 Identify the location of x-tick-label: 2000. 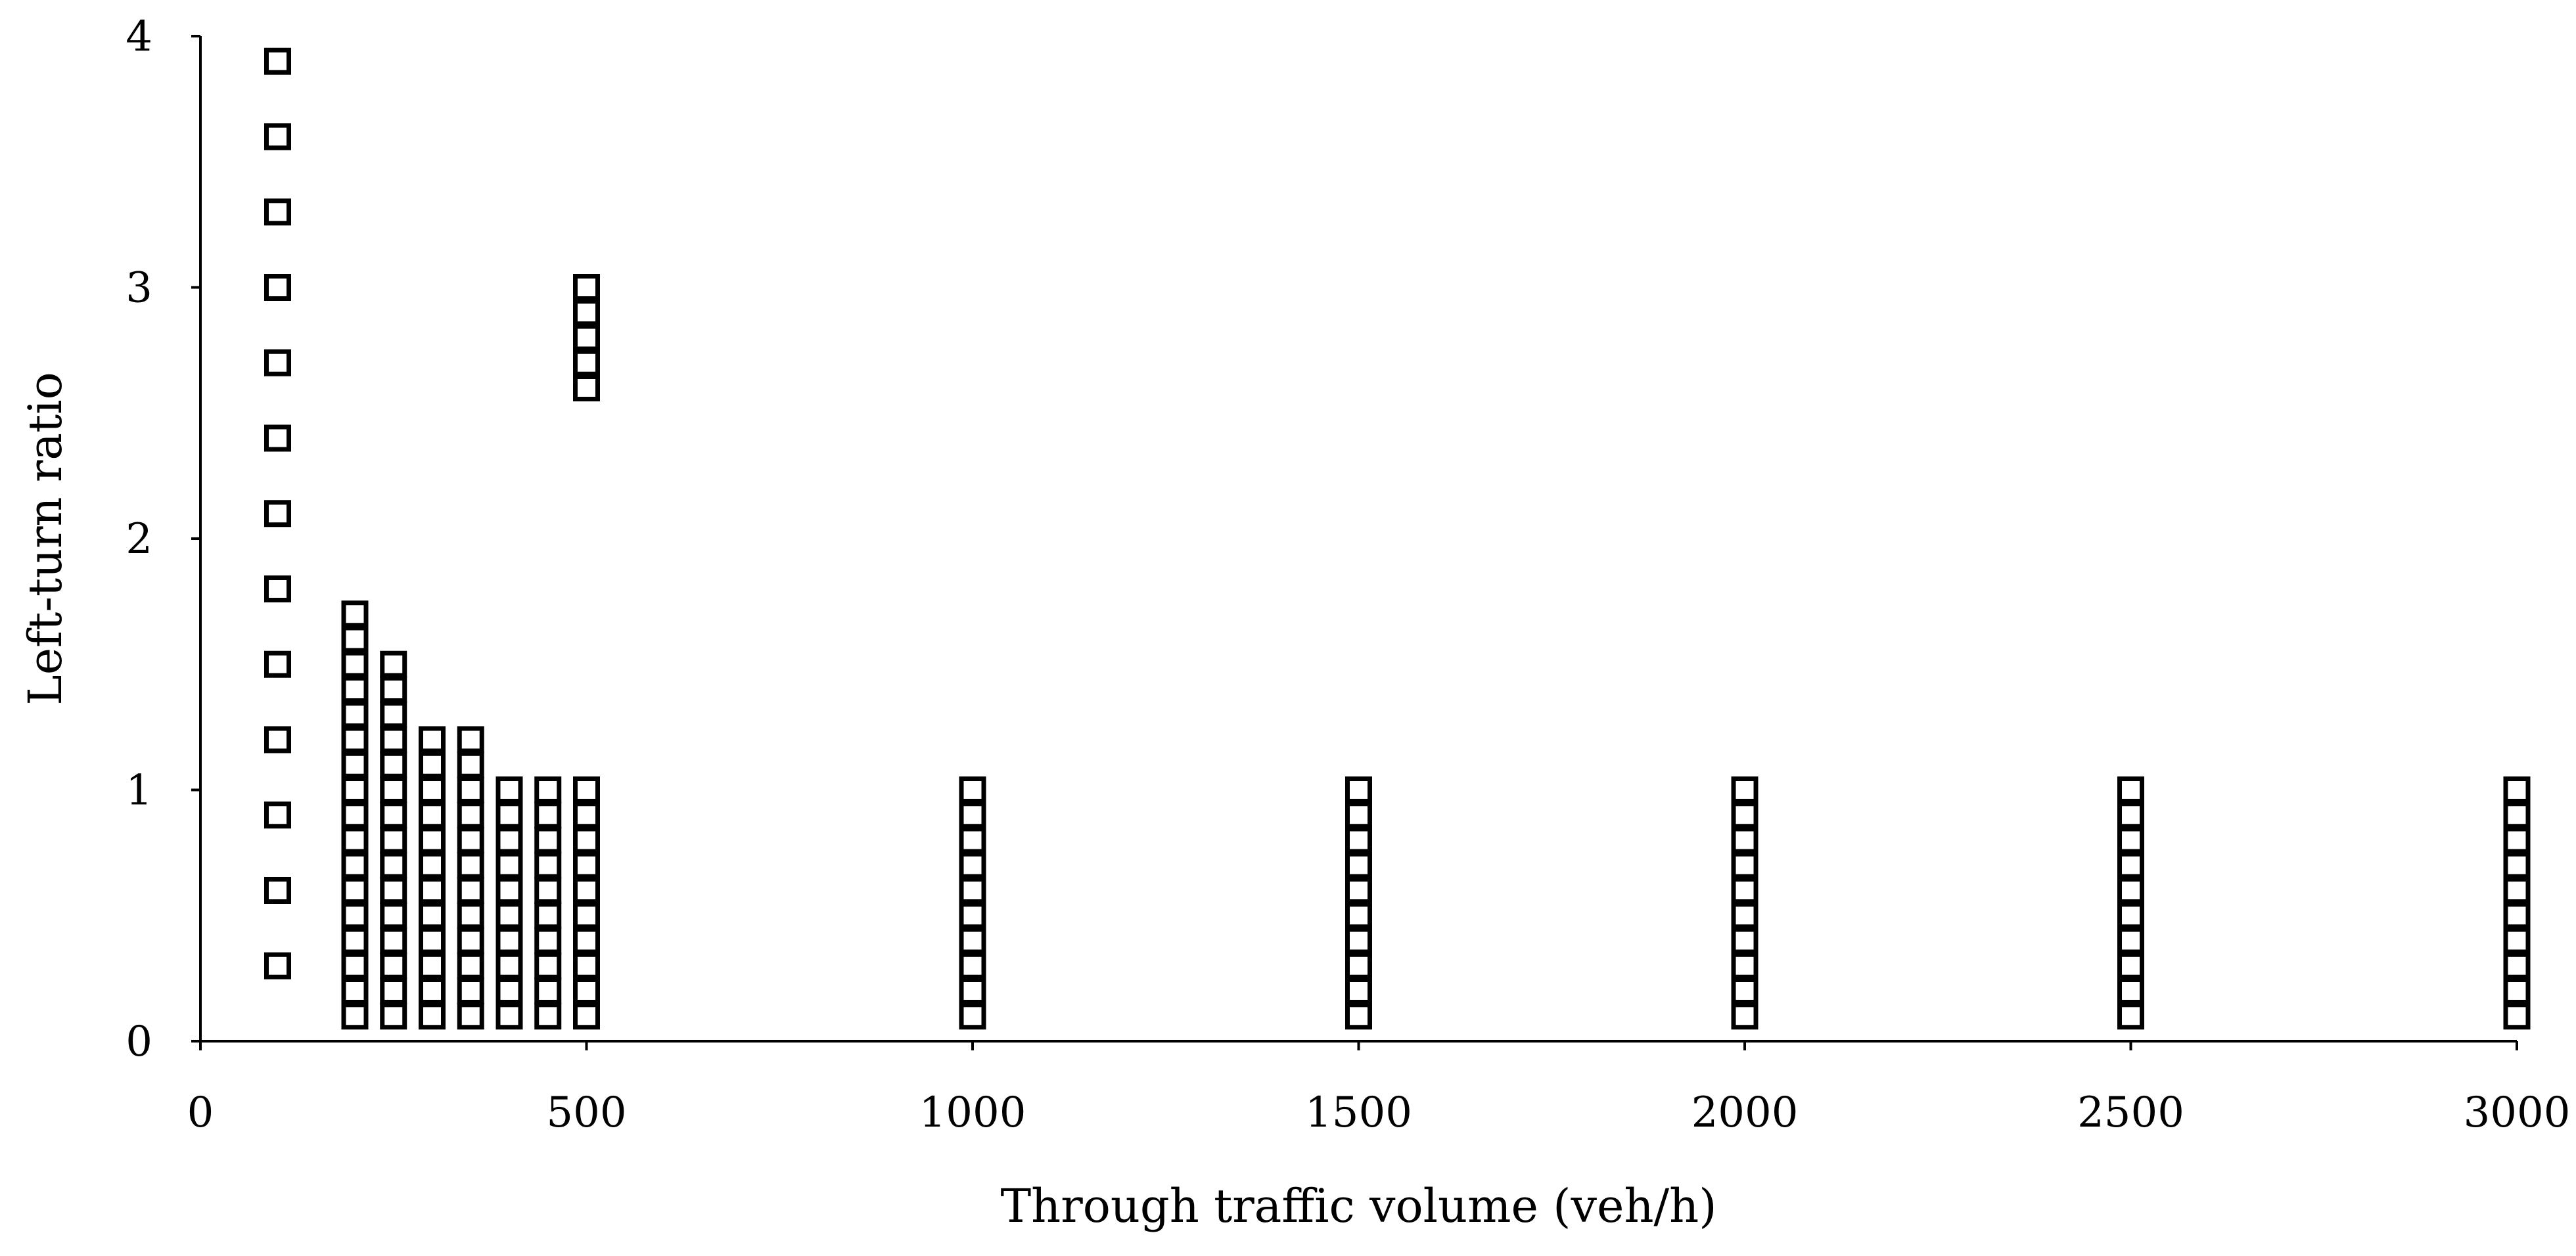
(1745, 1112).